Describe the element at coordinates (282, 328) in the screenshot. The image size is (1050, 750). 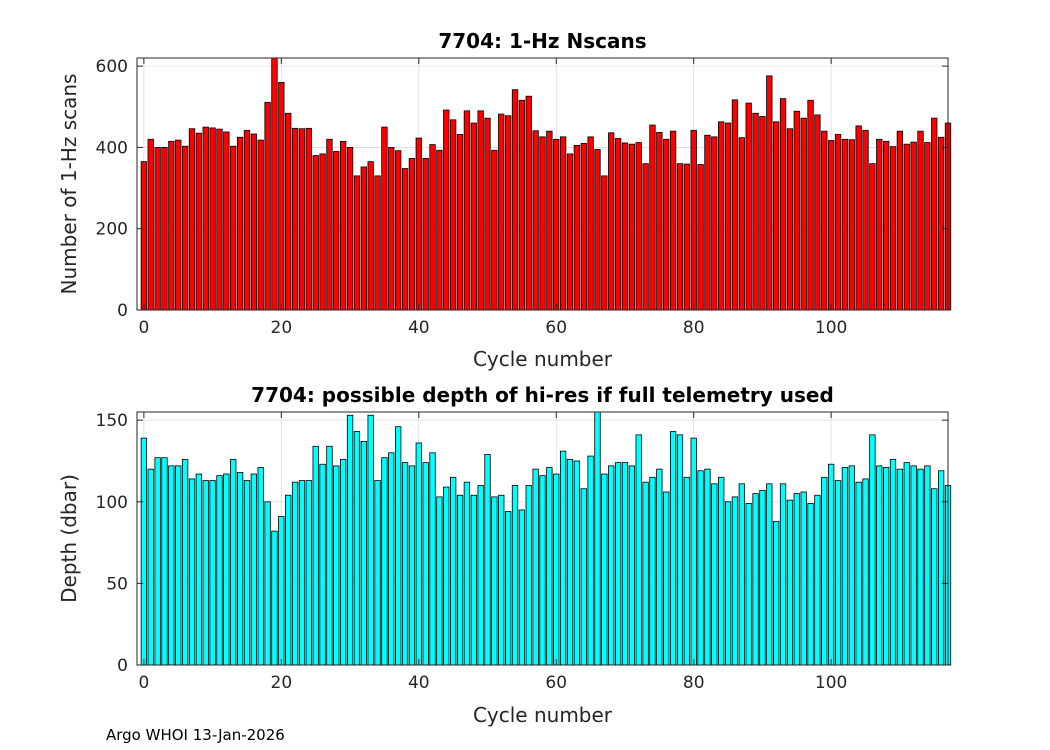
I see `x-tick-label: 20` at that location.